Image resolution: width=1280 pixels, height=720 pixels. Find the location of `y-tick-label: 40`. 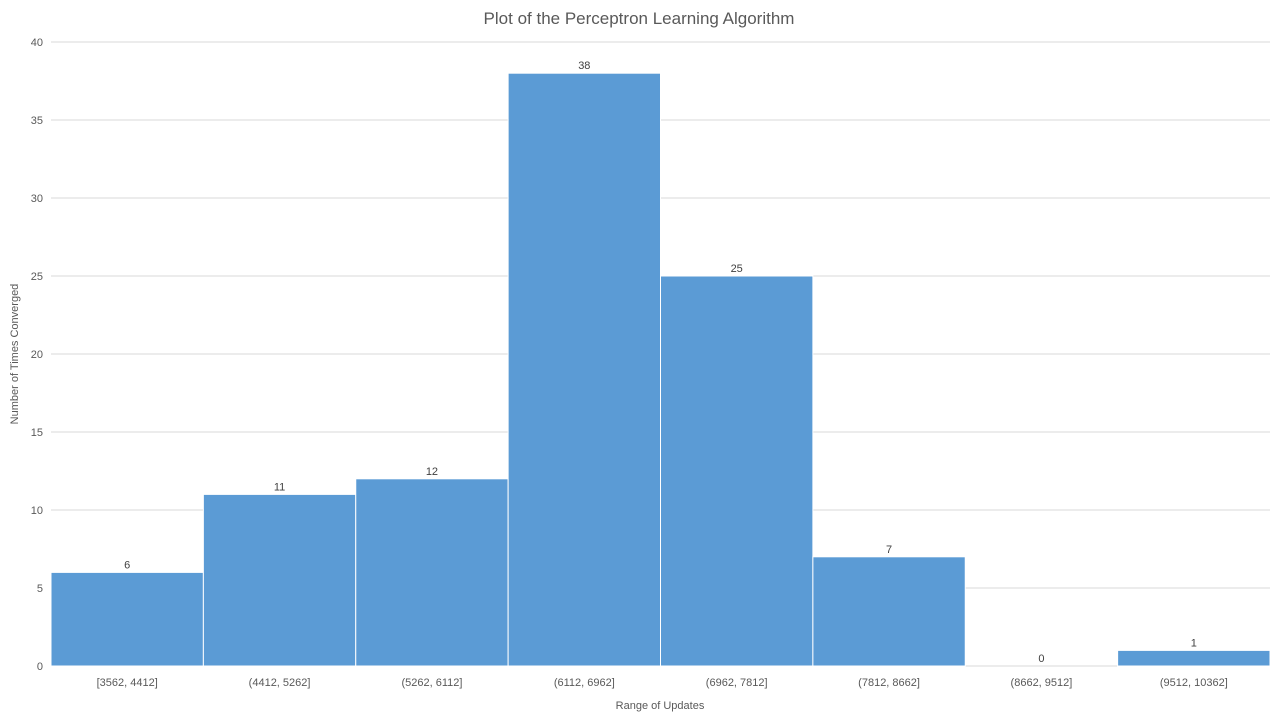

y-tick-label: 40 is located at coordinates (37, 43).